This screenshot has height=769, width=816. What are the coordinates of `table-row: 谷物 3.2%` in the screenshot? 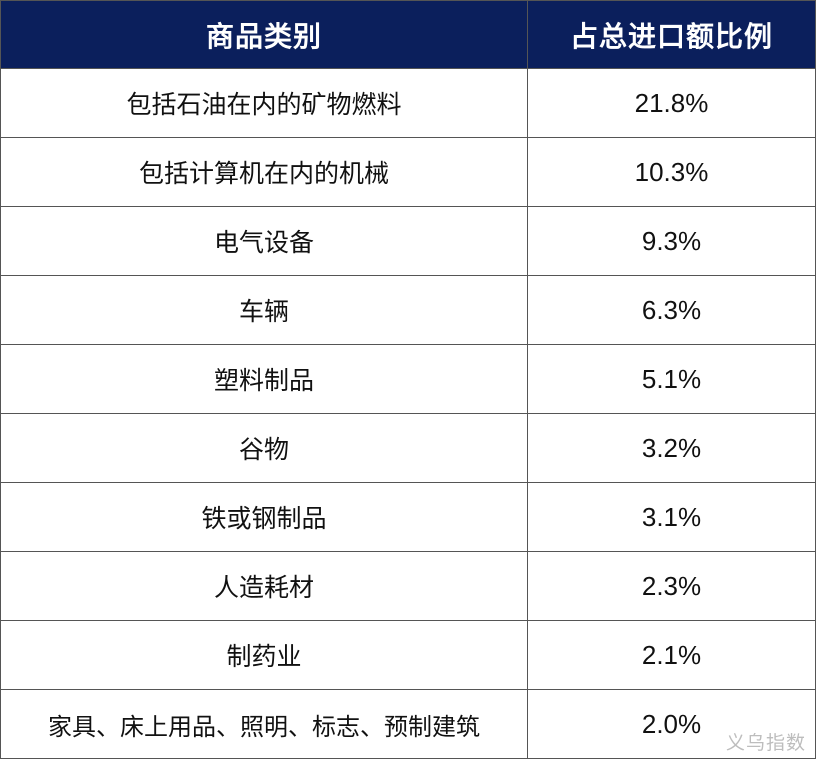 It's located at (408, 448).